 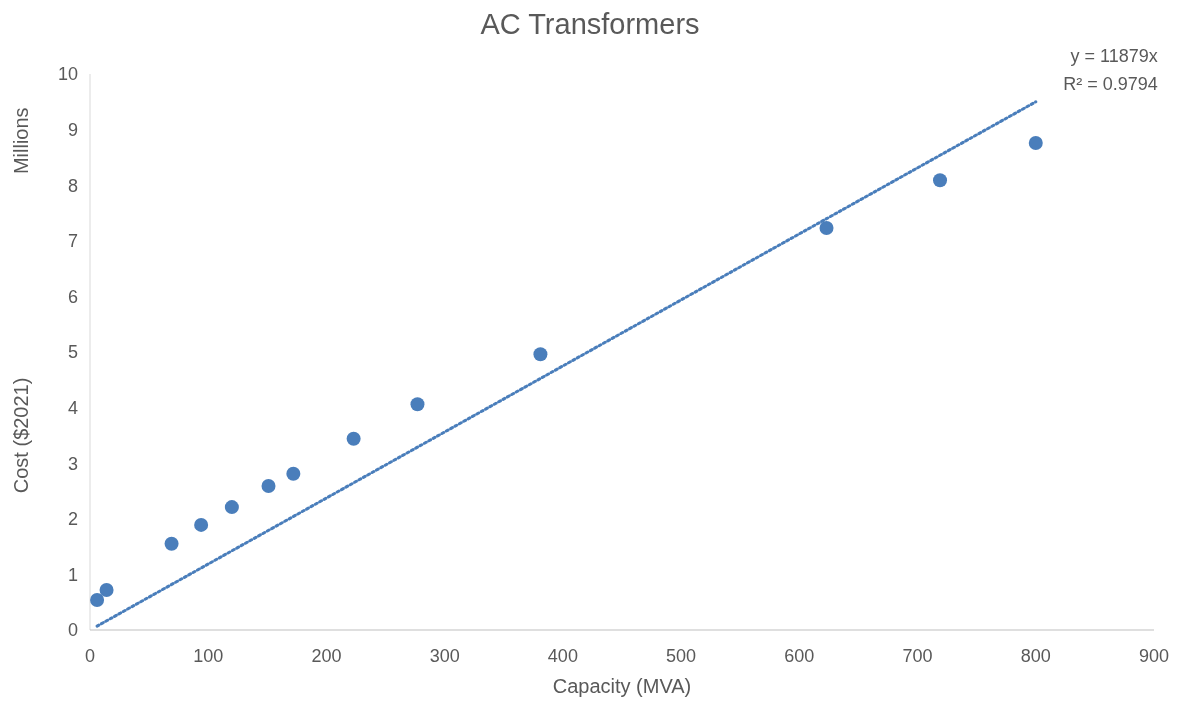 I want to click on x-tick-label: 400, so click(x=562, y=656).